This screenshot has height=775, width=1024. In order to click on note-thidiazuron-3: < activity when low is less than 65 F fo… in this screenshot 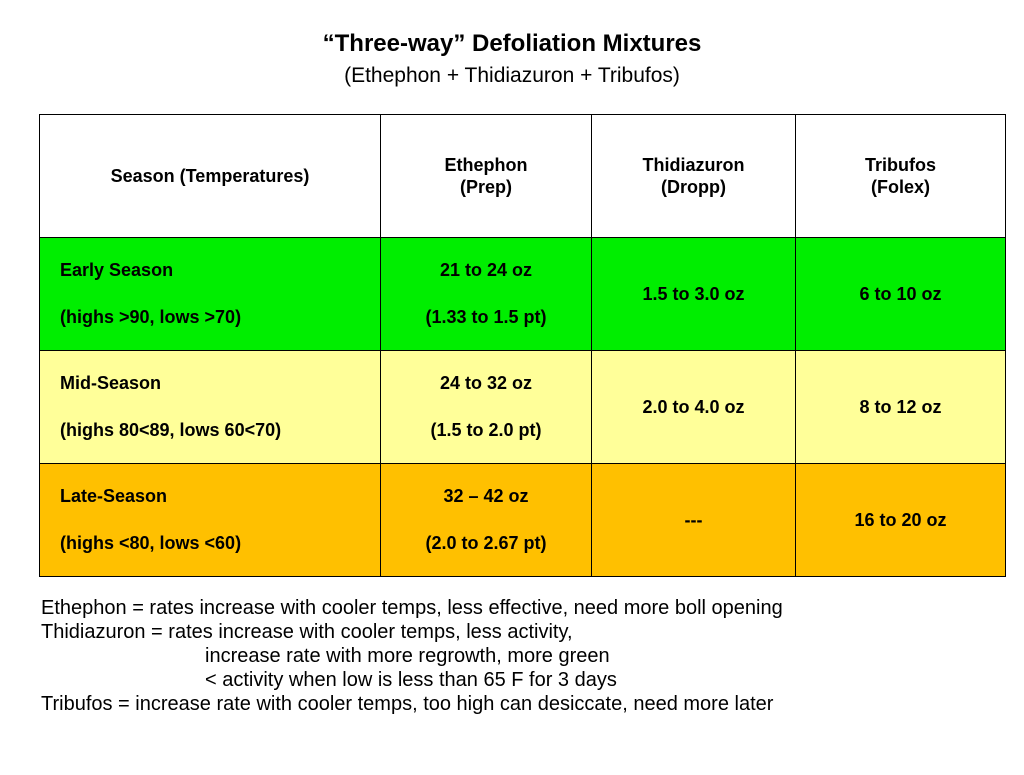, I will do `click(411, 680)`.